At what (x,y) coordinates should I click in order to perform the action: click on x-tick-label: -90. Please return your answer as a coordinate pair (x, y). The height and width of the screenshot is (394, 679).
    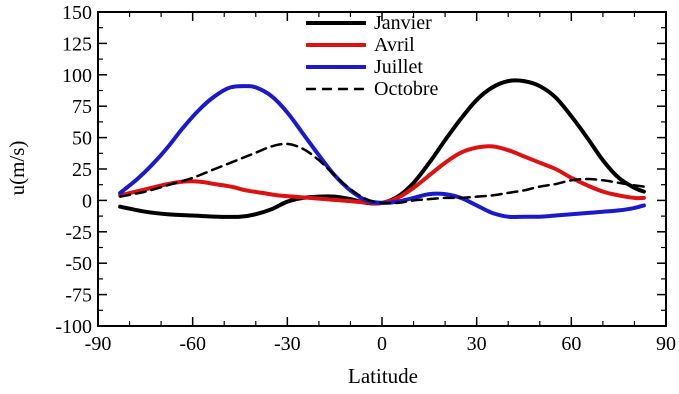
    Looking at the image, I should click on (98, 344).